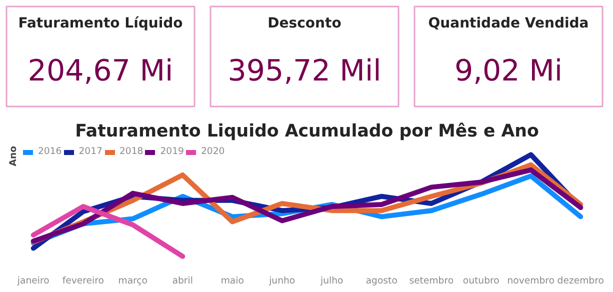  What do you see at coordinates (305, 71) in the screenshot?
I see `text: 395,72 Mil` at bounding box center [305, 71].